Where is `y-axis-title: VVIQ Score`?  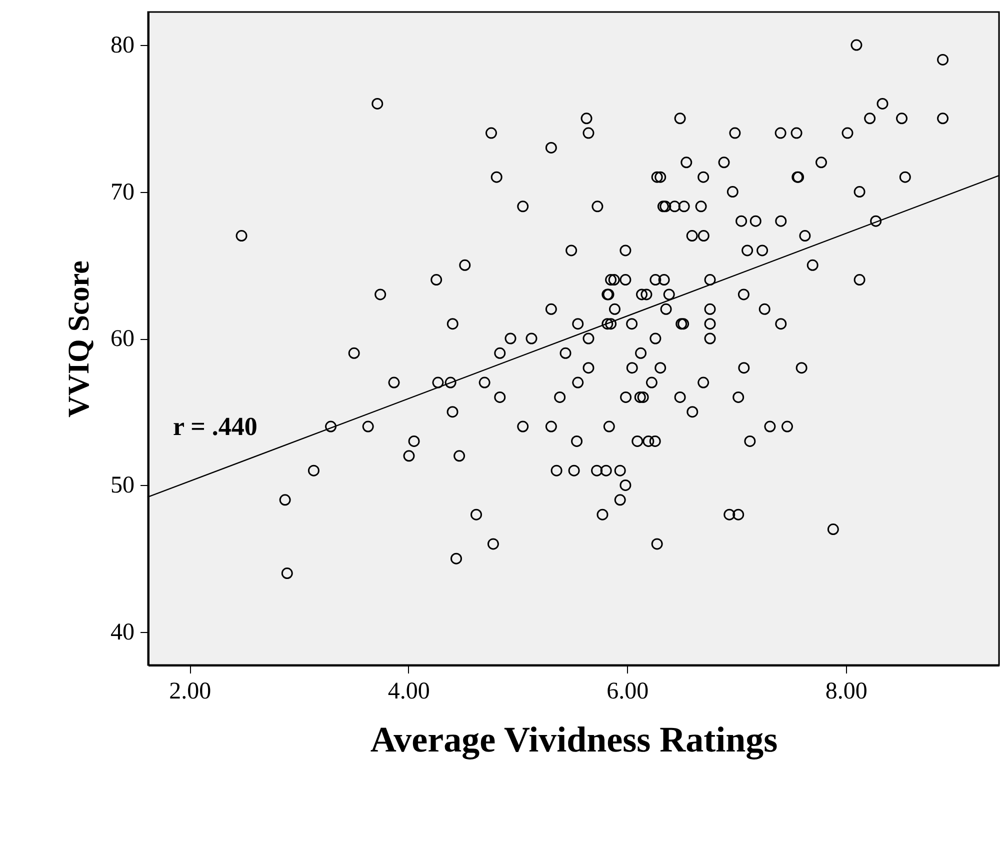
y-axis-title: VVIQ Score is located at coordinates (79, 339).